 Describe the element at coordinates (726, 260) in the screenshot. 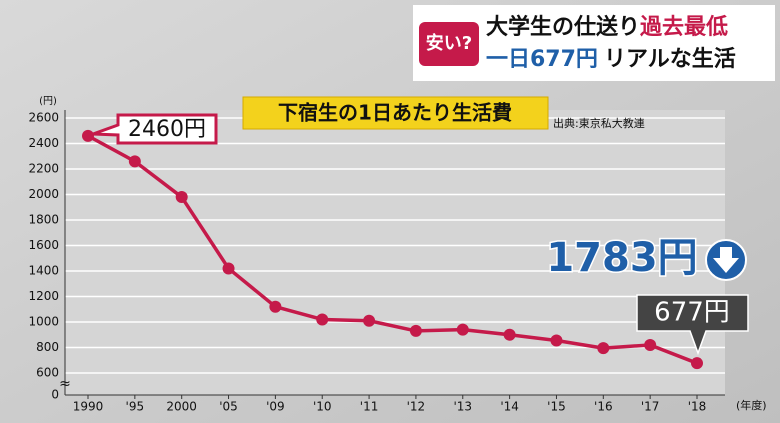

I see `down-arrow` at that location.